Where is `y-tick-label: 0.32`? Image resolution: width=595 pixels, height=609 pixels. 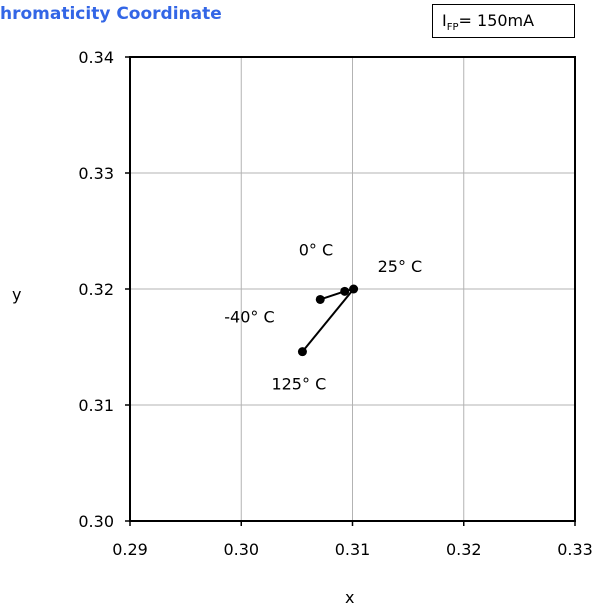
y-tick-label: 0.32 is located at coordinates (96, 289).